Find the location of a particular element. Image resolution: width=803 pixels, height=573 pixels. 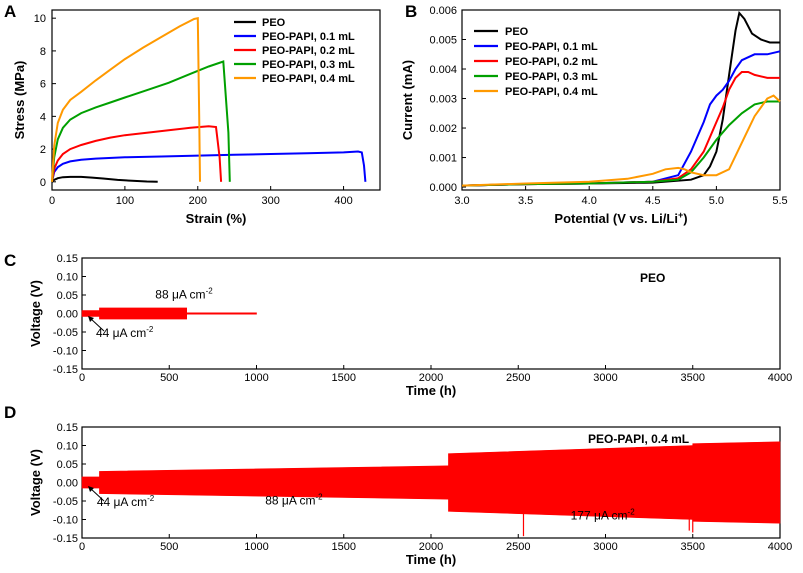

panel-d-y-tick-label: 0.00 is located at coordinates (67, 484).